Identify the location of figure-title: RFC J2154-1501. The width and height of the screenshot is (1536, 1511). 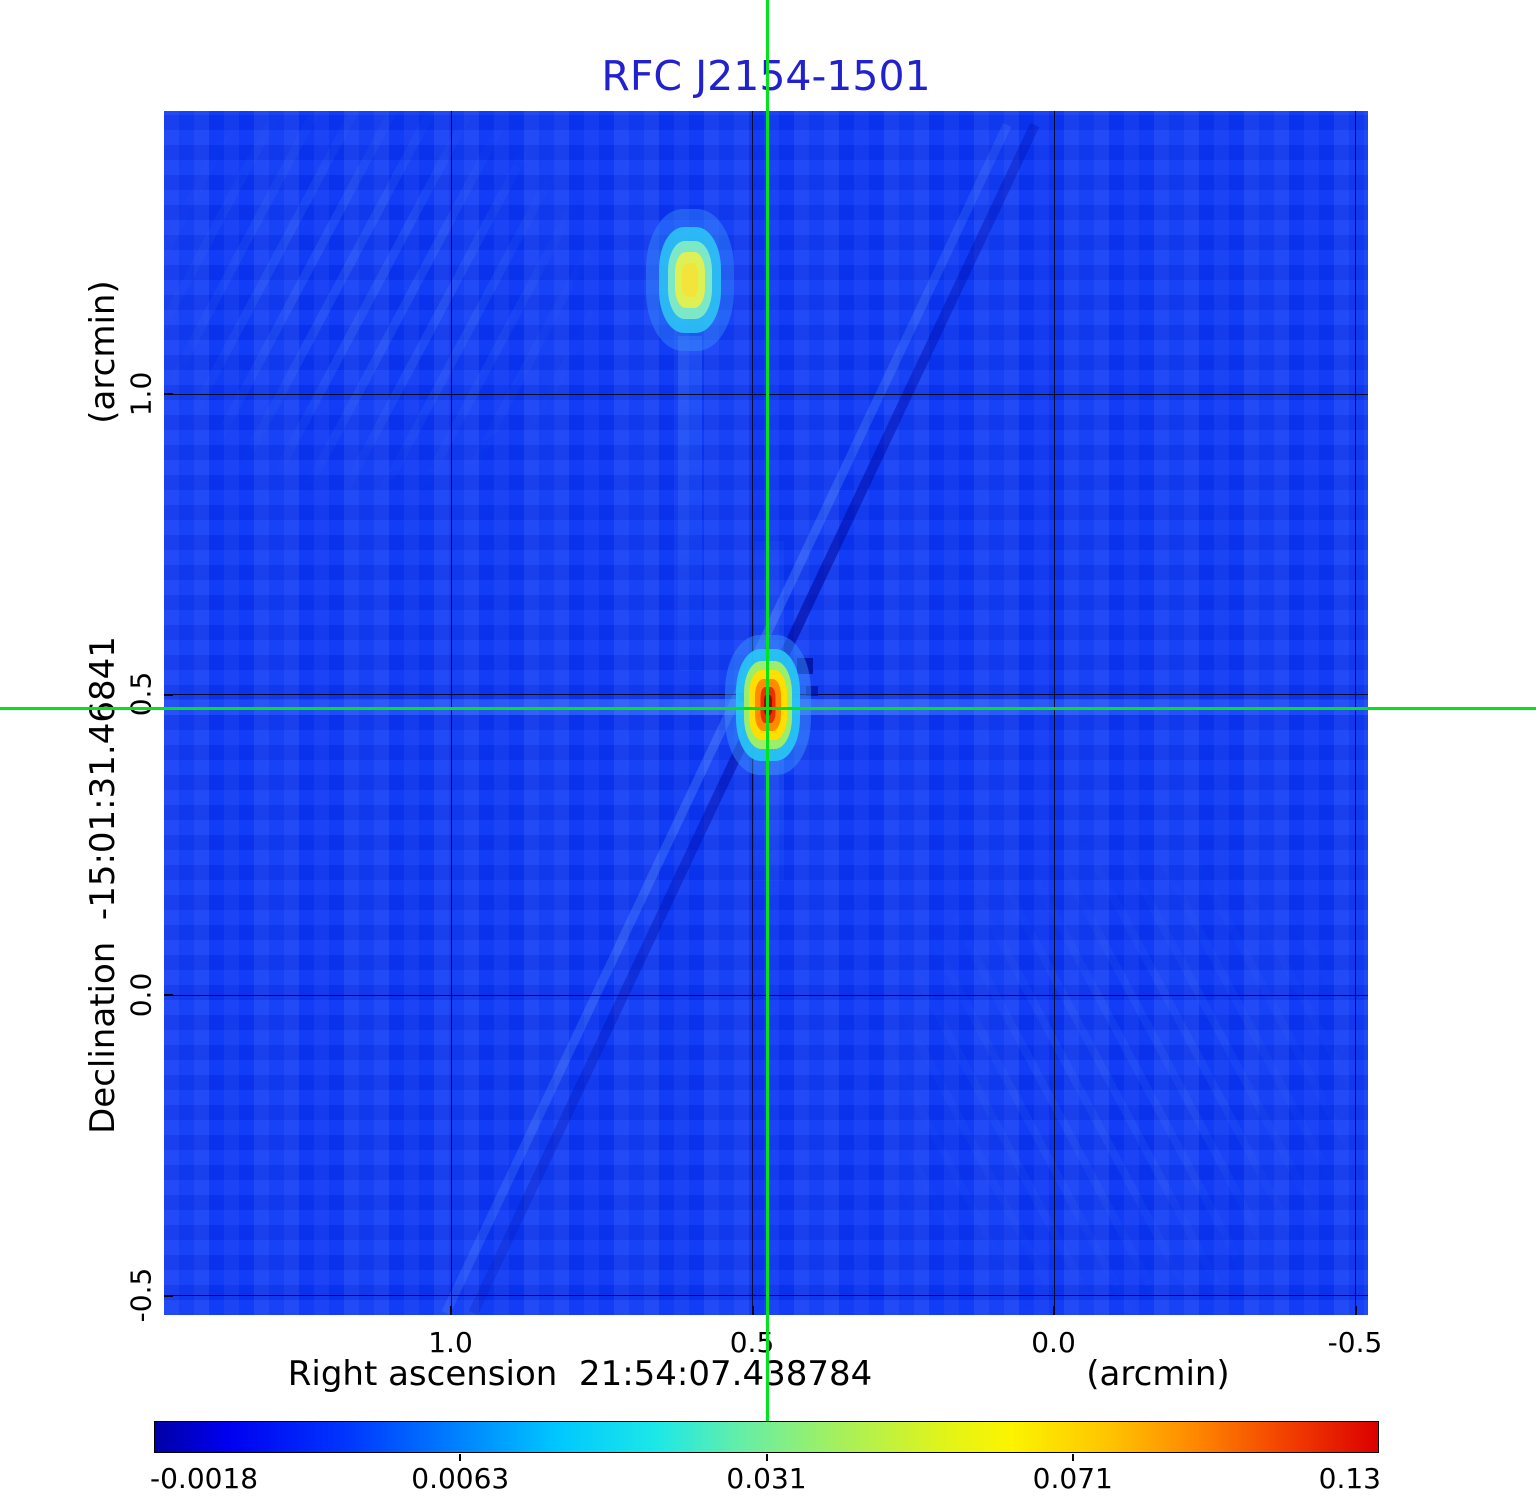
(766, 76).